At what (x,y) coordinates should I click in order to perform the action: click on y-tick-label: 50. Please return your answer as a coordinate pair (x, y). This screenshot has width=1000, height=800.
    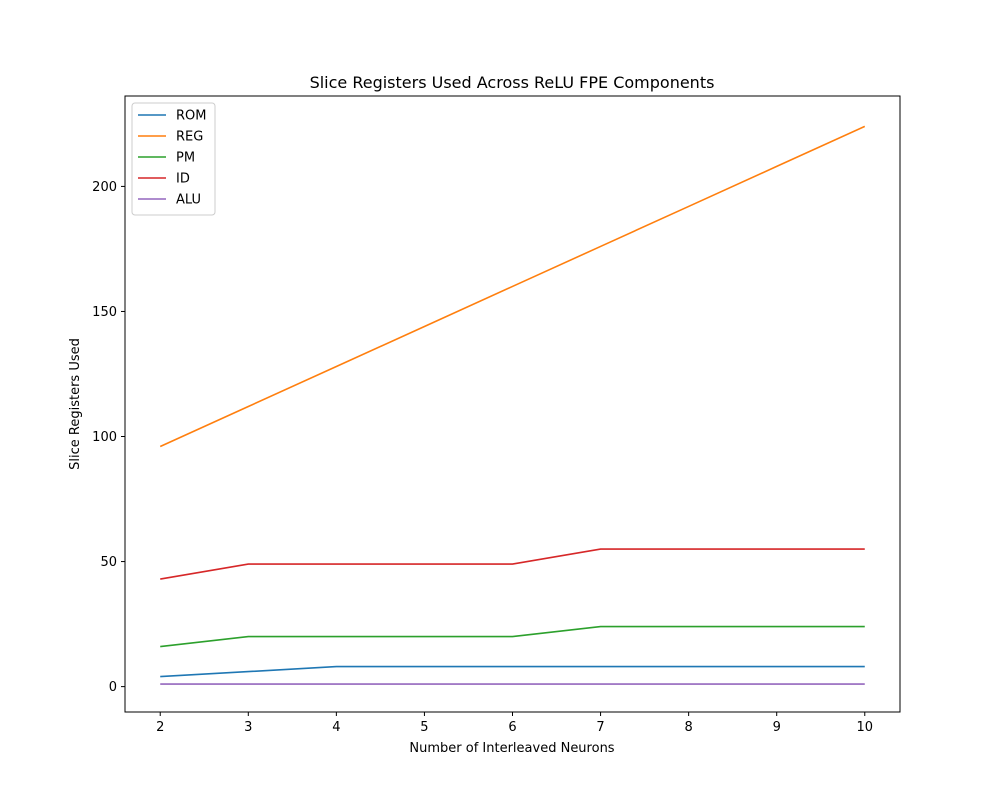
    Looking at the image, I should click on (108, 562).